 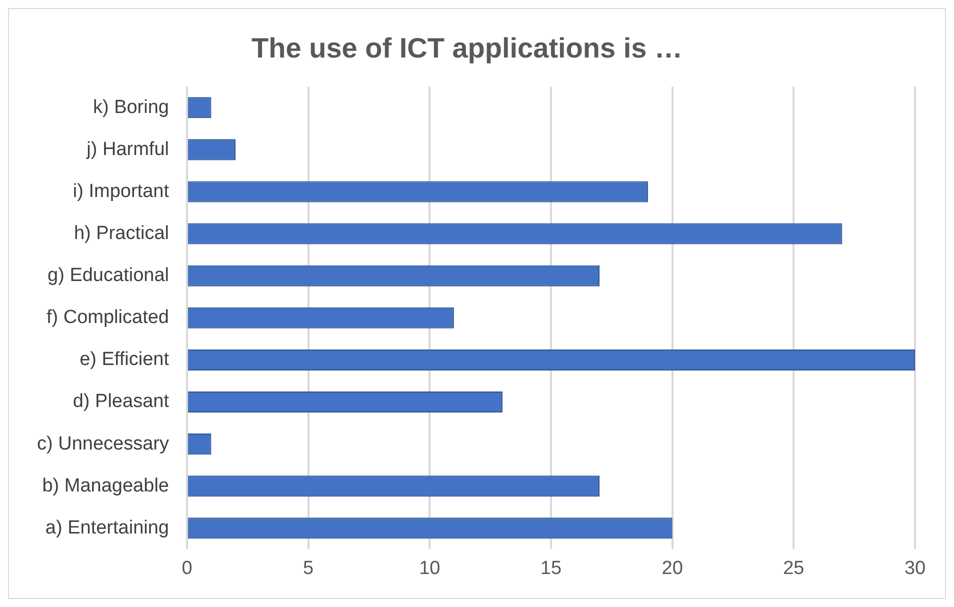 I want to click on x-tick-label: 5, so click(x=308, y=568).